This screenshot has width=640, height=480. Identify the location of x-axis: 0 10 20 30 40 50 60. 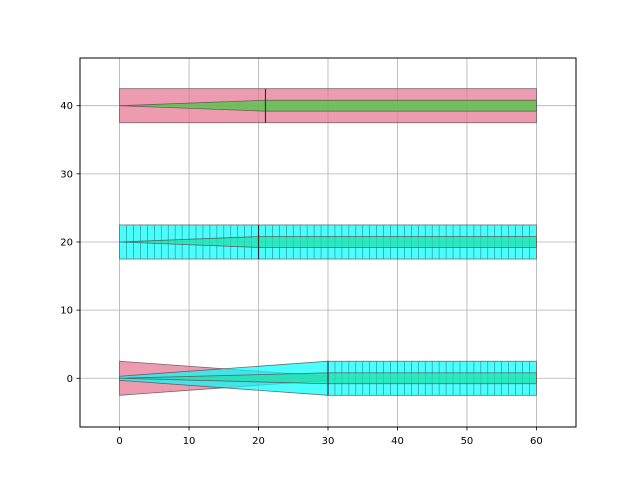
(329, 437).